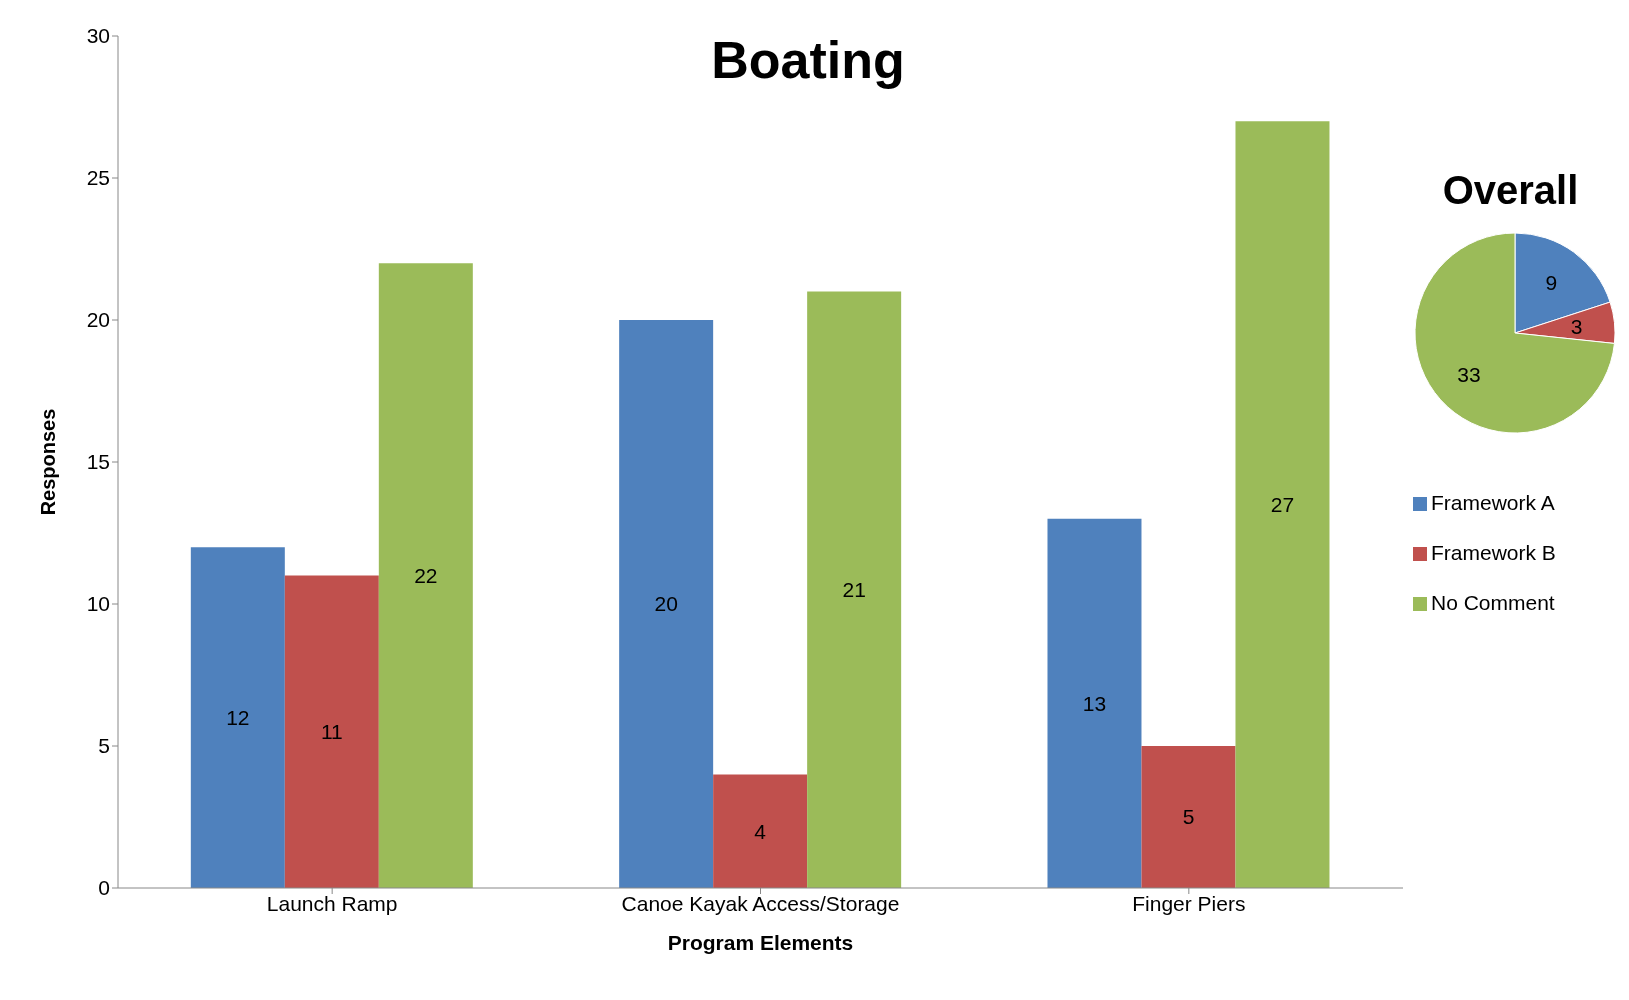 This screenshot has height=1000, width=1629. What do you see at coordinates (760, 942) in the screenshot?
I see `x-axis-title: Program Elements` at bounding box center [760, 942].